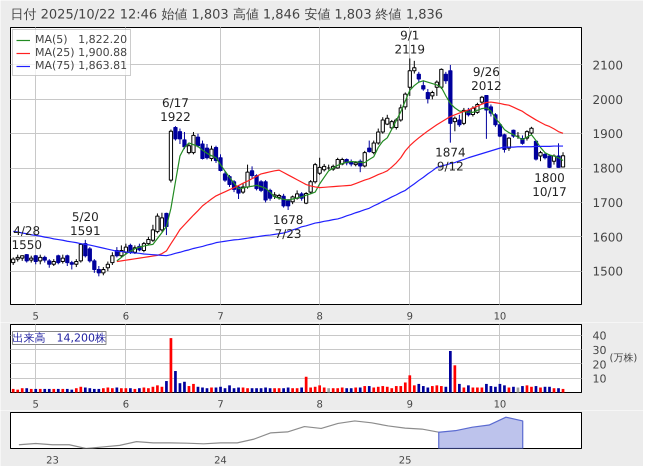  Describe the element at coordinates (85, 224) in the screenshot. I see `annotation: 5/20 1591` at that location.